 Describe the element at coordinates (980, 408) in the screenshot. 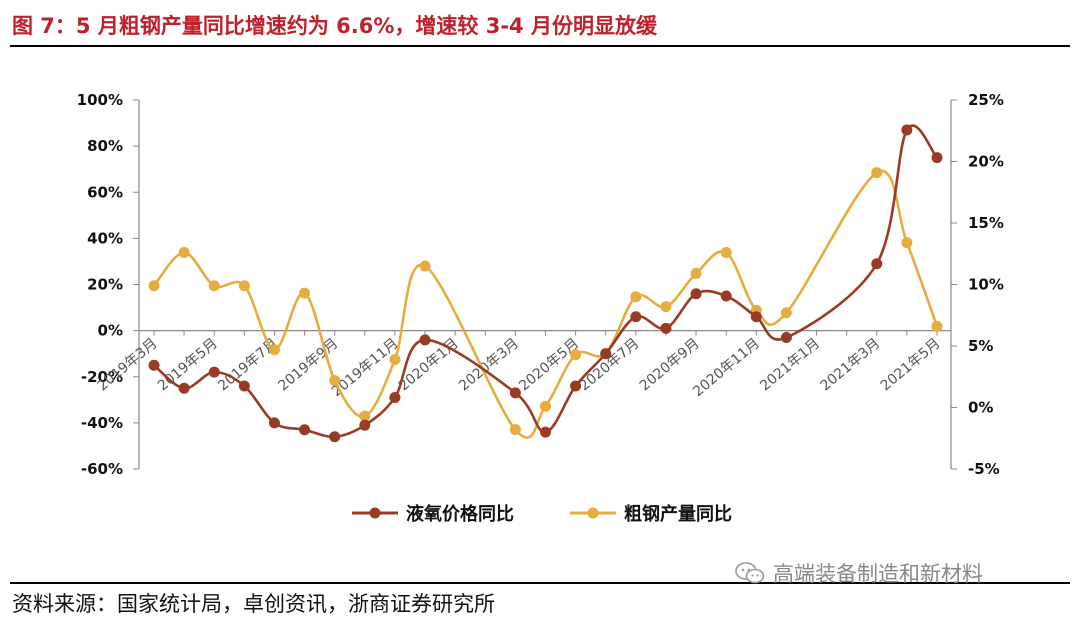

I see `right-tick-label: 0%` at that location.